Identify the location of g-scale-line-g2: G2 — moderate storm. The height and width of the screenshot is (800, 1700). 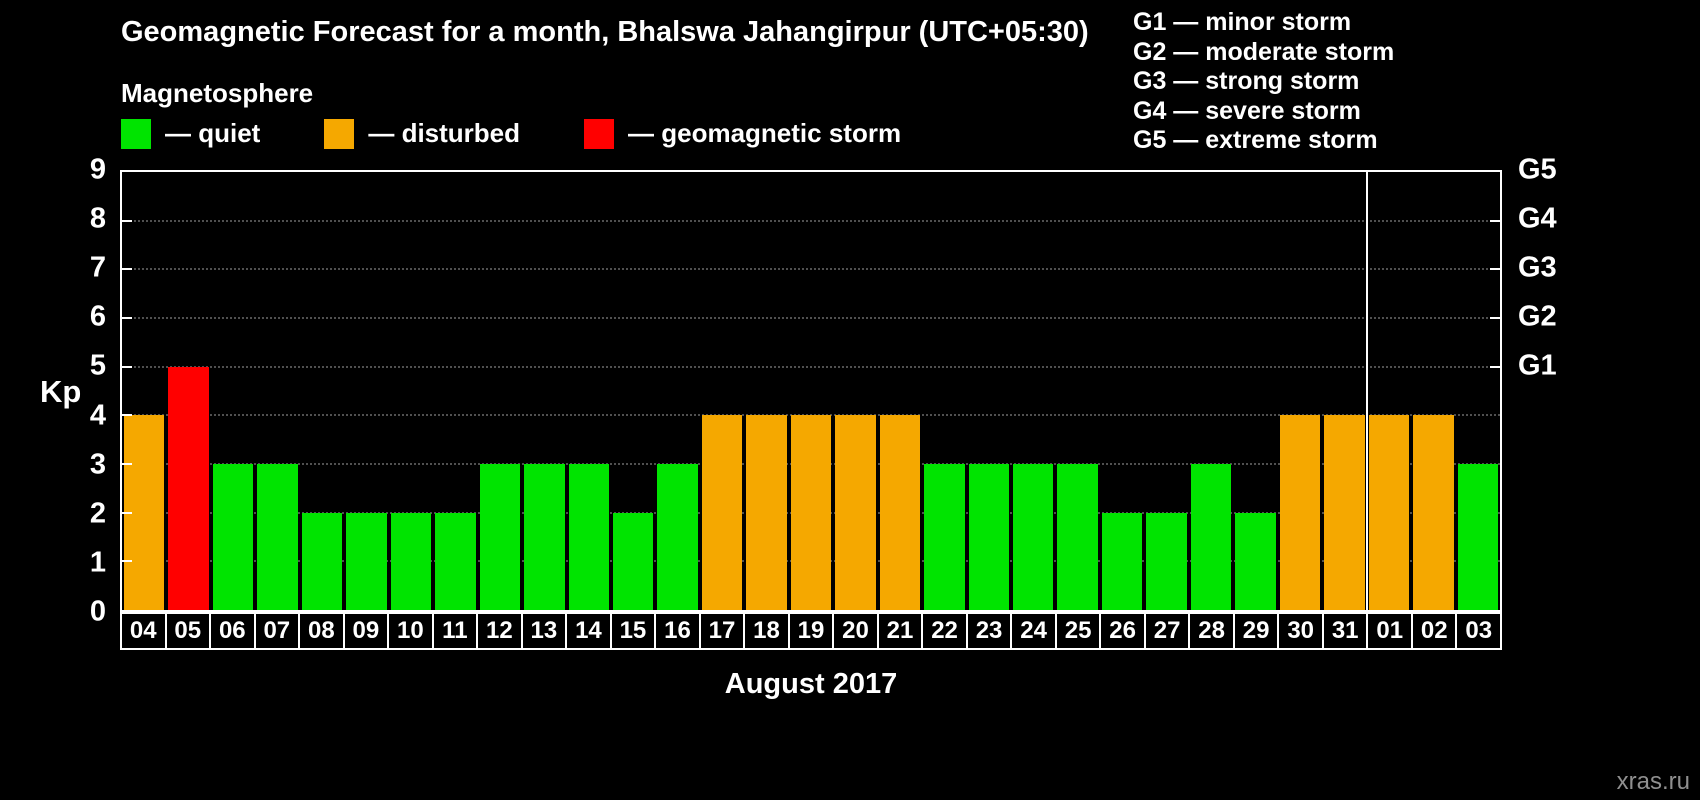
(1264, 51).